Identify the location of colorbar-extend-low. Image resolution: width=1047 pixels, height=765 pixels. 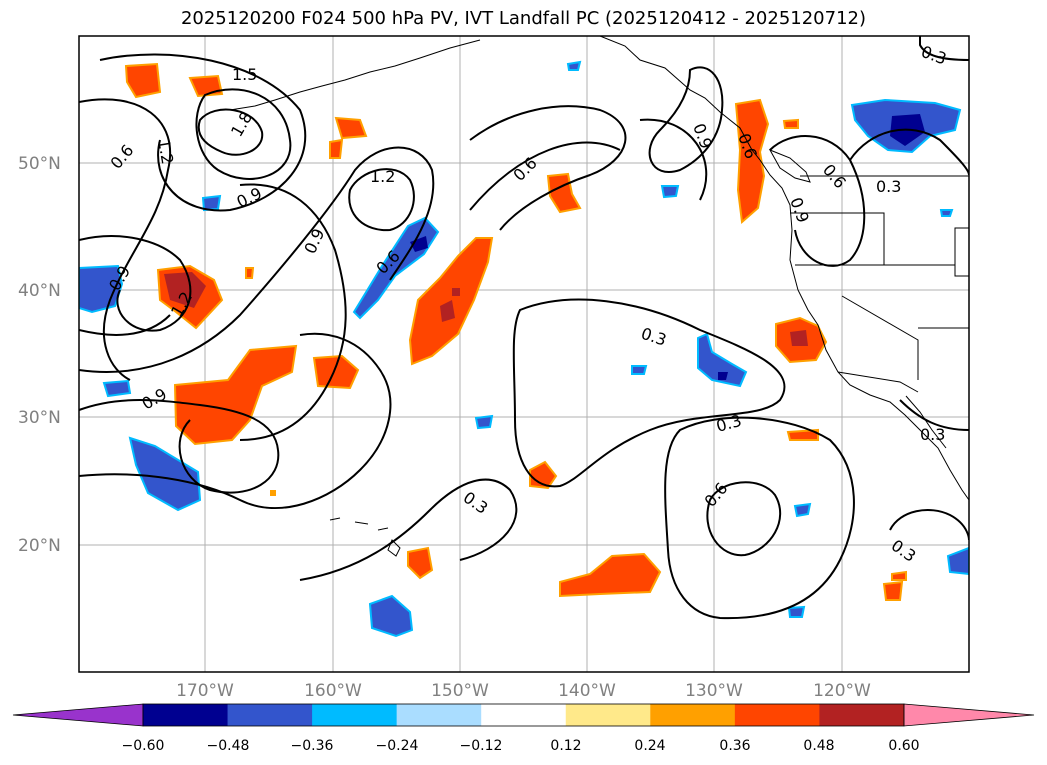
(78, 715).